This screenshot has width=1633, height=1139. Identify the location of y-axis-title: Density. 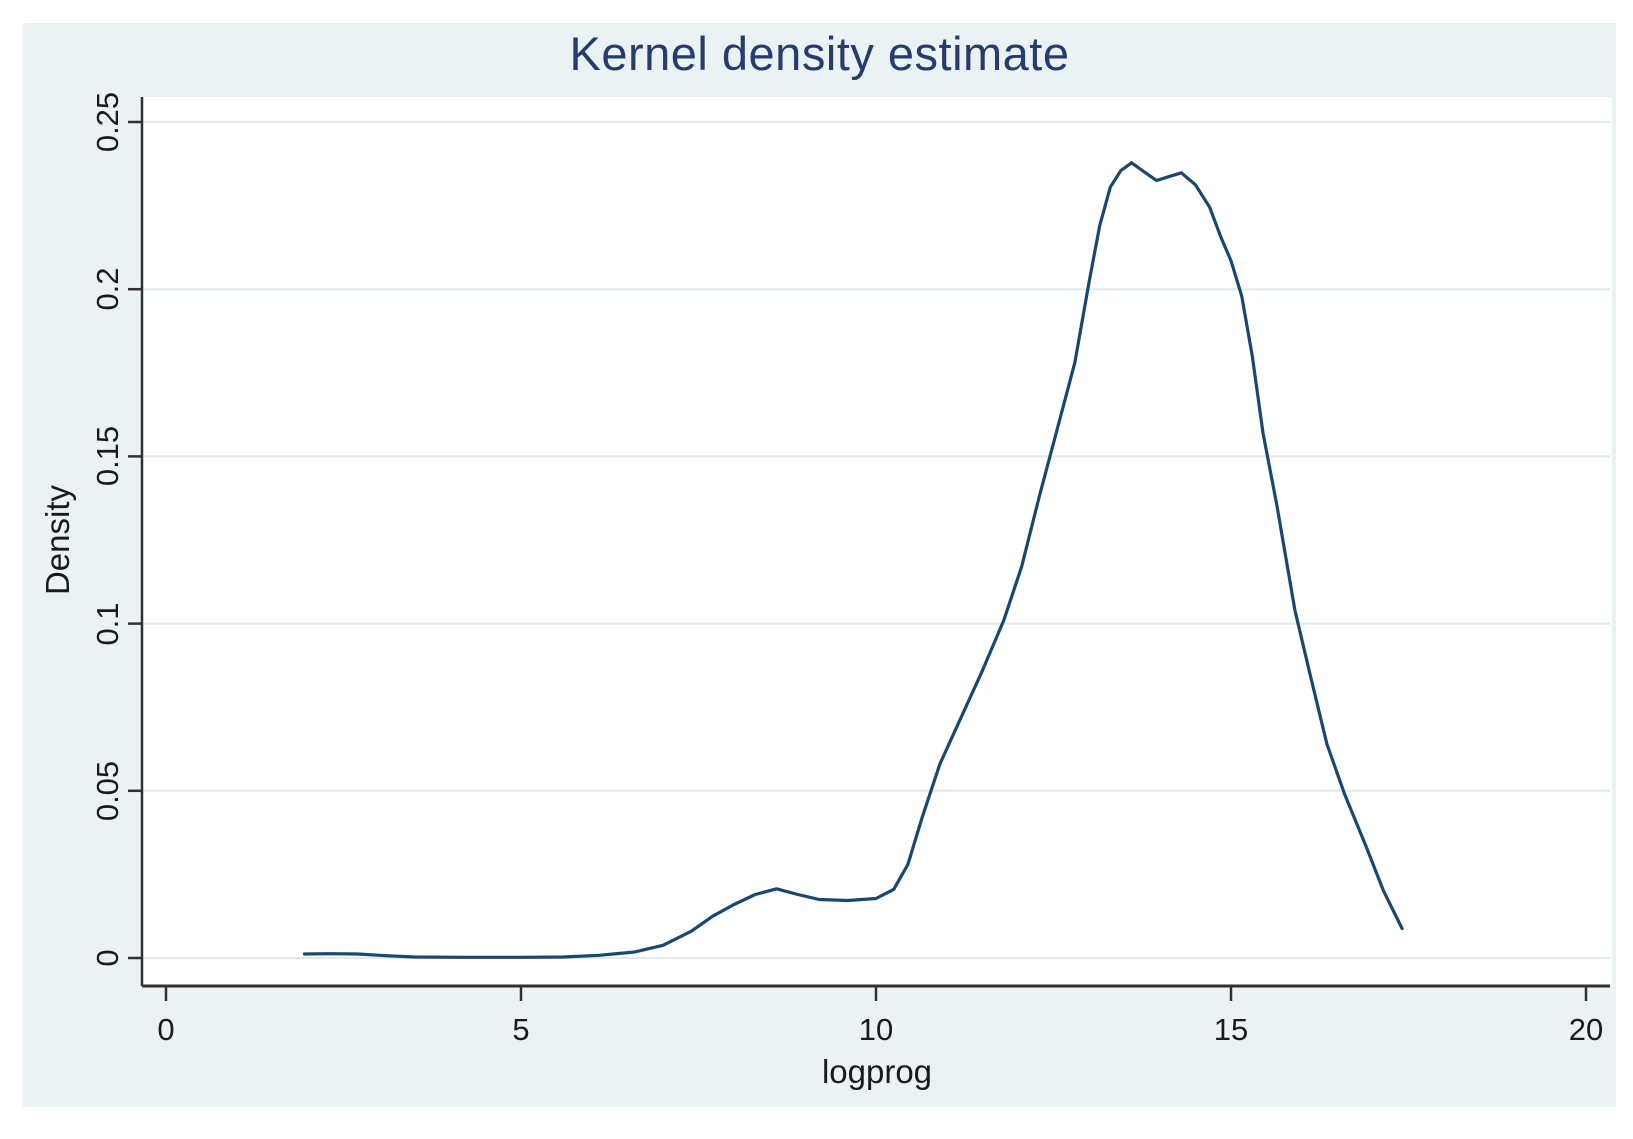
(57, 539).